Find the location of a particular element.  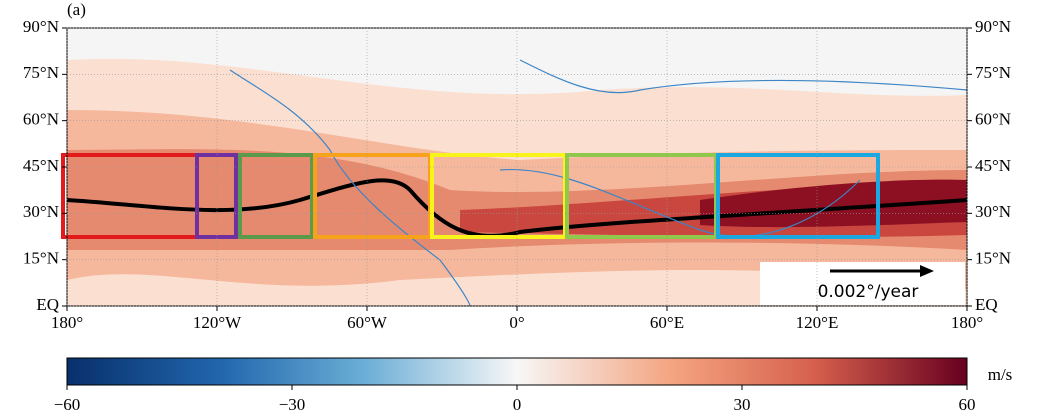

colorbar-label: 30 is located at coordinates (742, 404).